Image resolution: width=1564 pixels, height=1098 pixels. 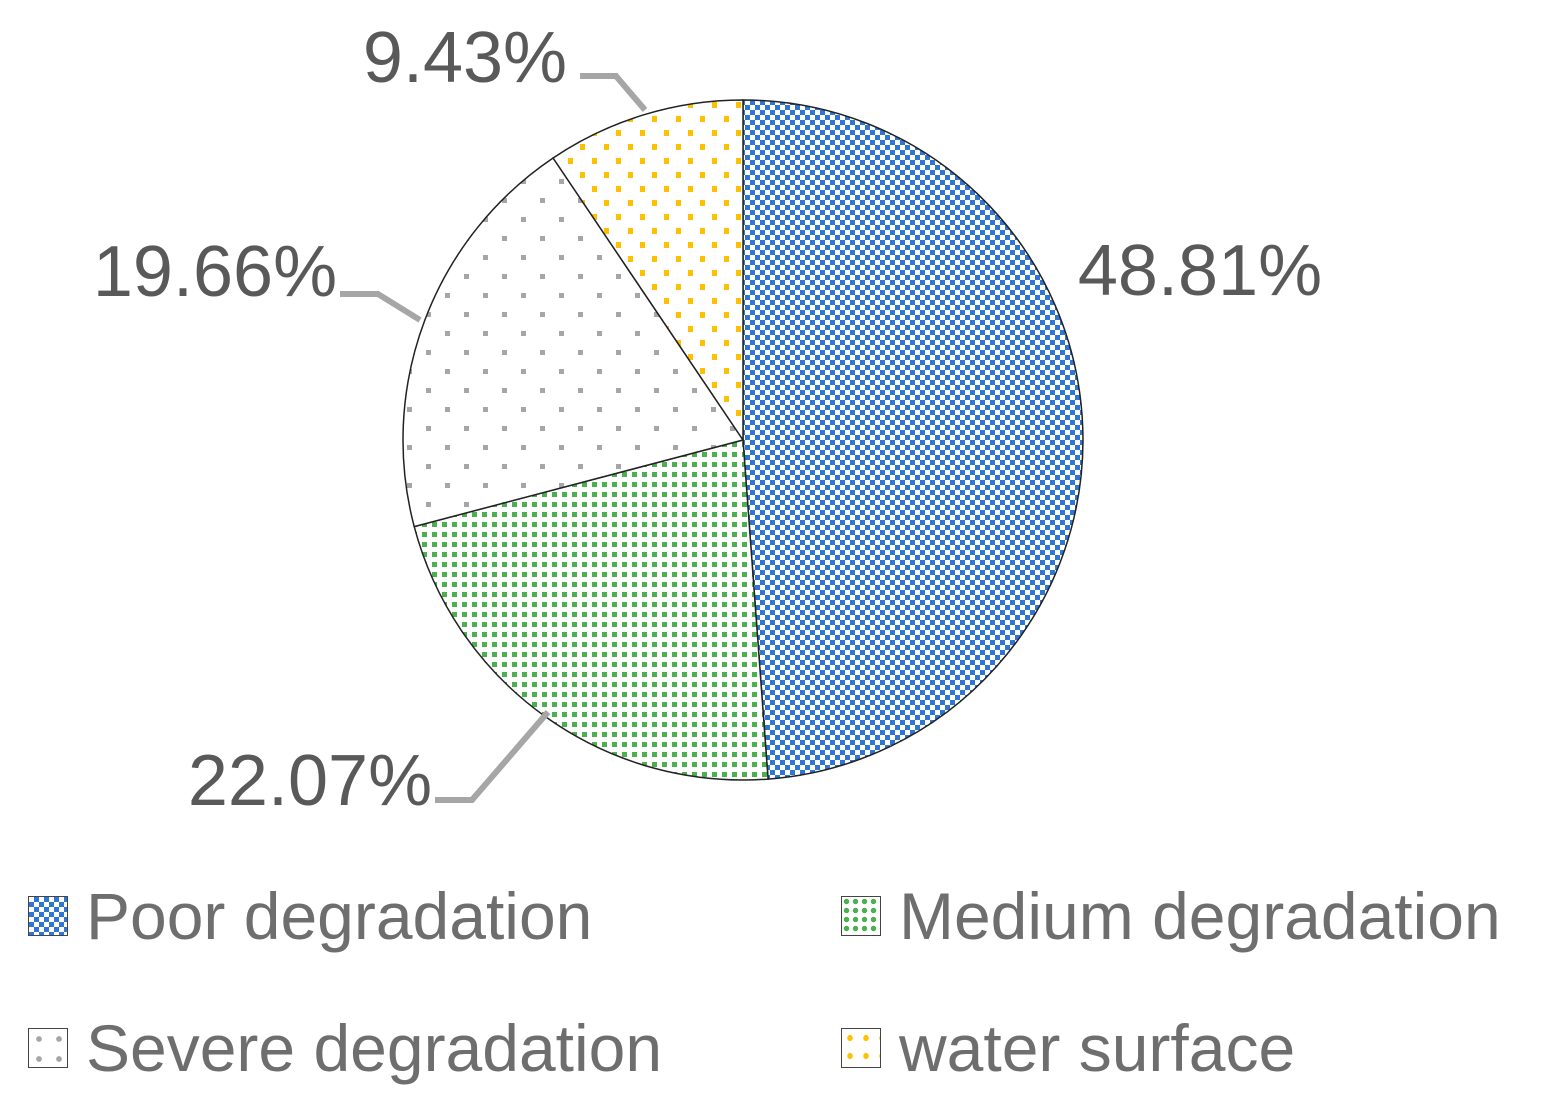 What do you see at coordinates (1097, 1048) in the screenshot?
I see `legend-label-water: water surface` at bounding box center [1097, 1048].